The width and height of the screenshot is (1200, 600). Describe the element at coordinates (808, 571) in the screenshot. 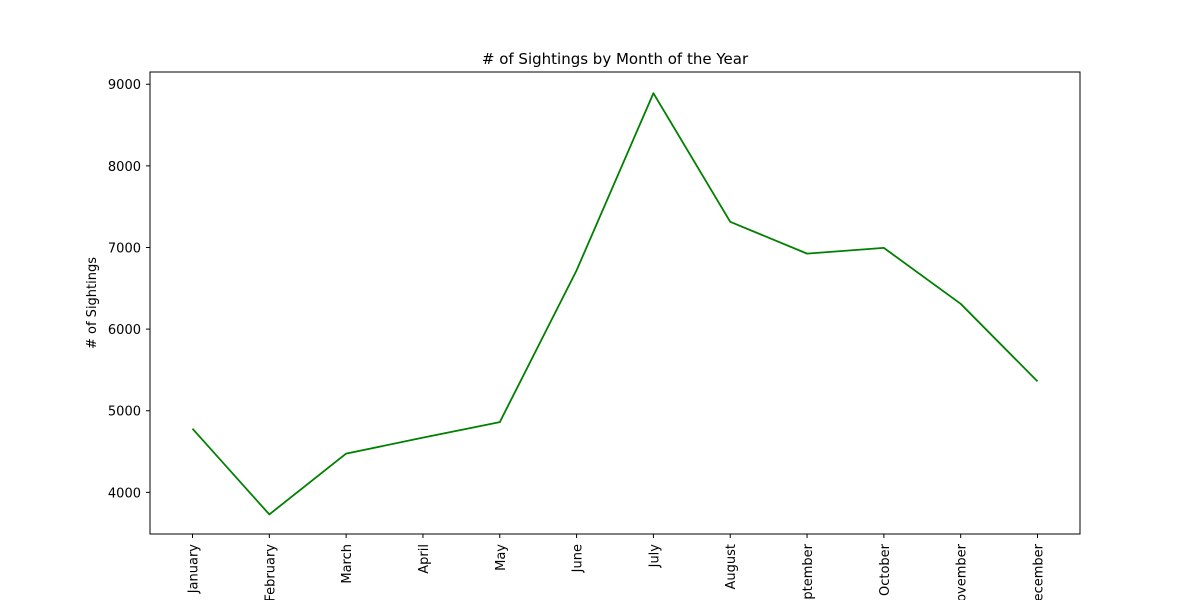

I see `x-tick-label: September` at that location.